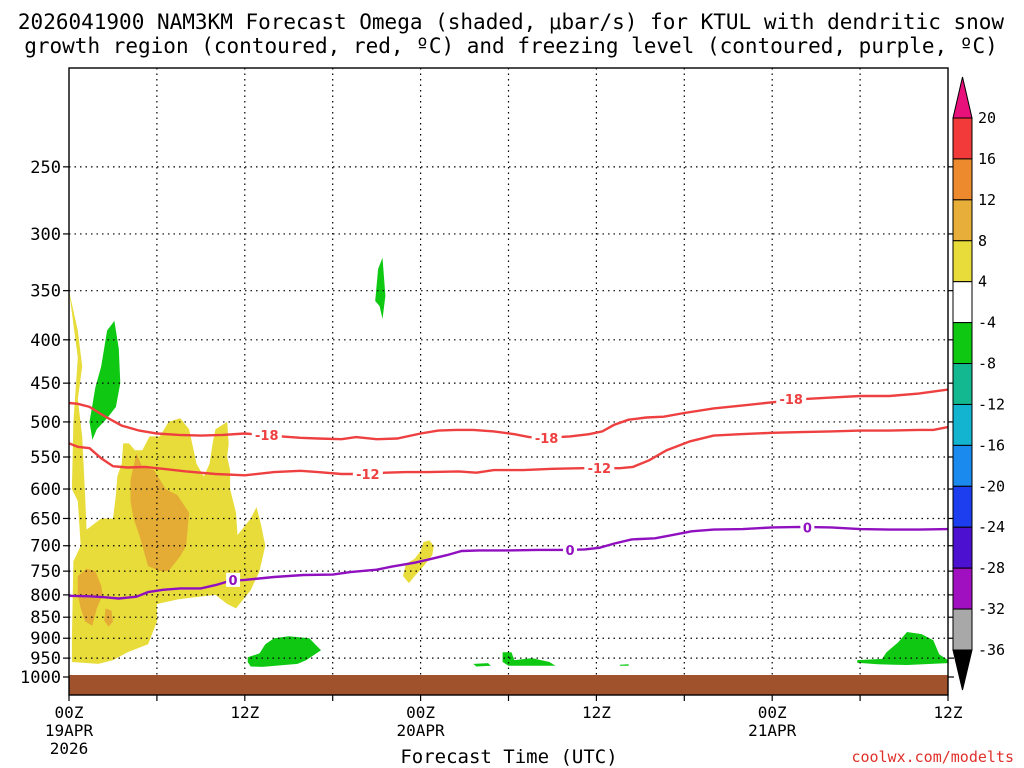 Image resolution: width=1024 pixels, height=768 pixels. What do you see at coordinates (45, 572) in the screenshot?
I see `y-tick-label-750: 750` at bounding box center [45, 572].